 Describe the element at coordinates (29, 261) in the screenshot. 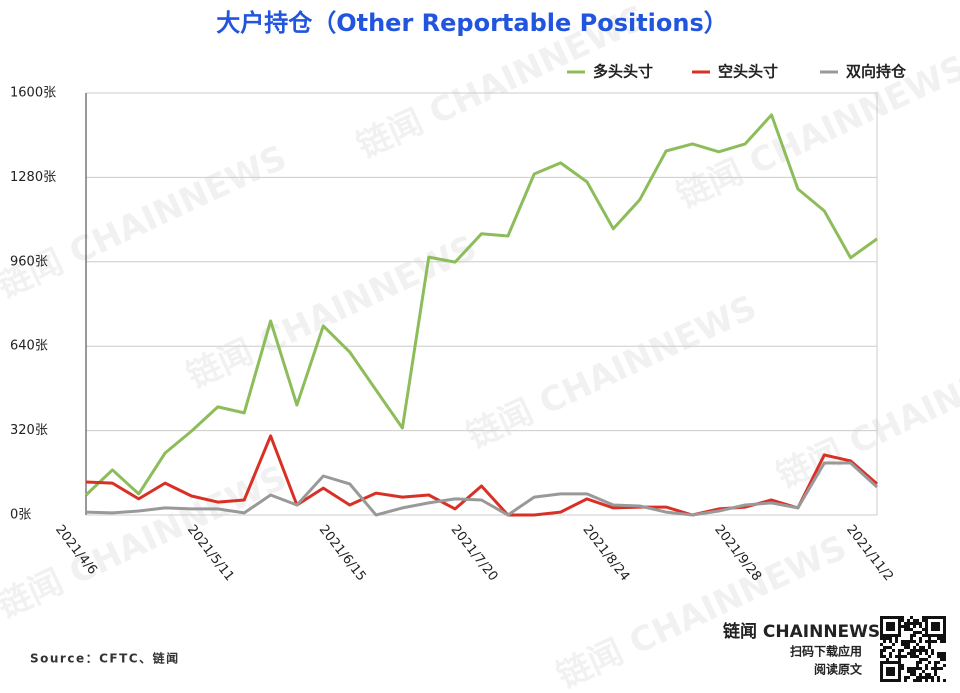

I see `y-tick-label: 960张` at that location.